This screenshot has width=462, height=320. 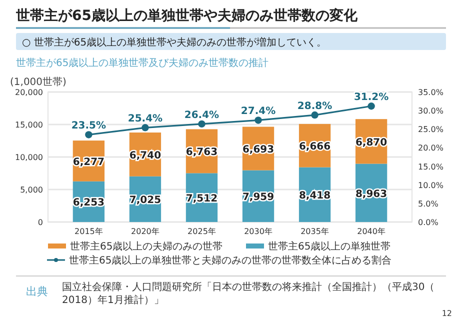 I want to click on text: 出典, so click(x=37, y=291).